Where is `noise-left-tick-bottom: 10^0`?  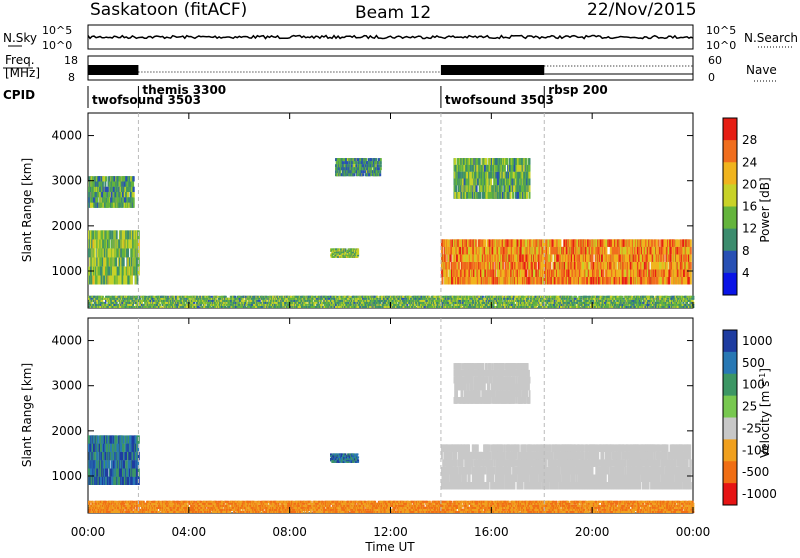
noise-left-tick-bottom: 10^0 is located at coordinates (57, 45).